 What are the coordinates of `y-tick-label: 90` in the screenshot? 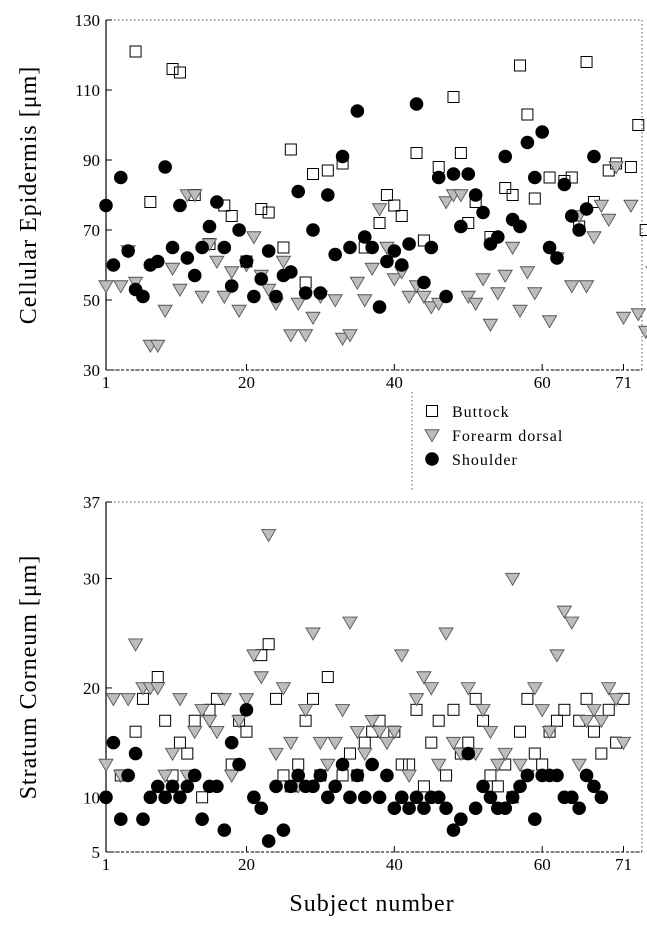 It's located at (91, 160).